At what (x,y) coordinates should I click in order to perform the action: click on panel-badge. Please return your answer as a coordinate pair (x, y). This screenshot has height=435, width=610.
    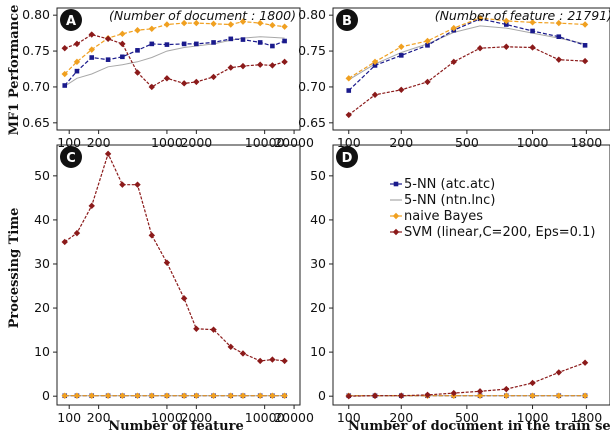
    Looking at the image, I should click on (347, 157).